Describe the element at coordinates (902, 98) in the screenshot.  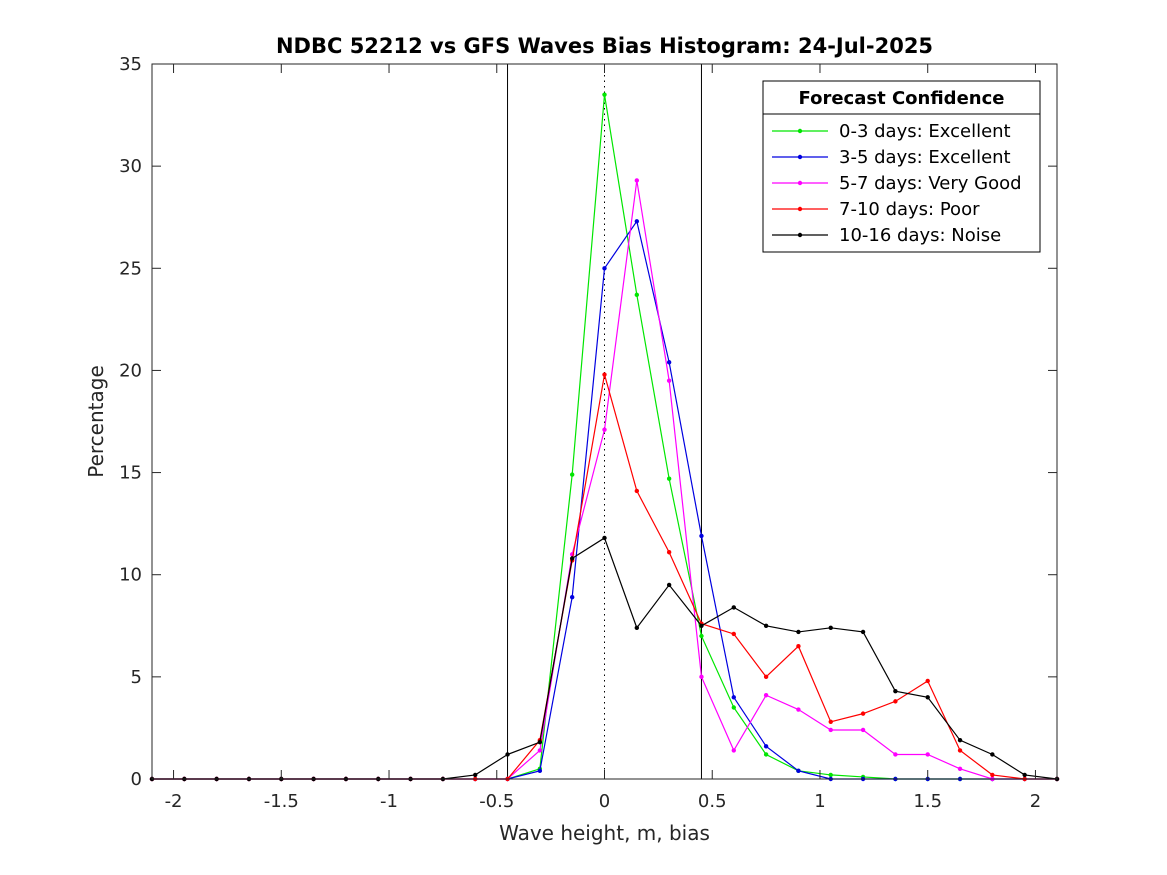
I see `legend-title: Forecast Confidence` at that location.